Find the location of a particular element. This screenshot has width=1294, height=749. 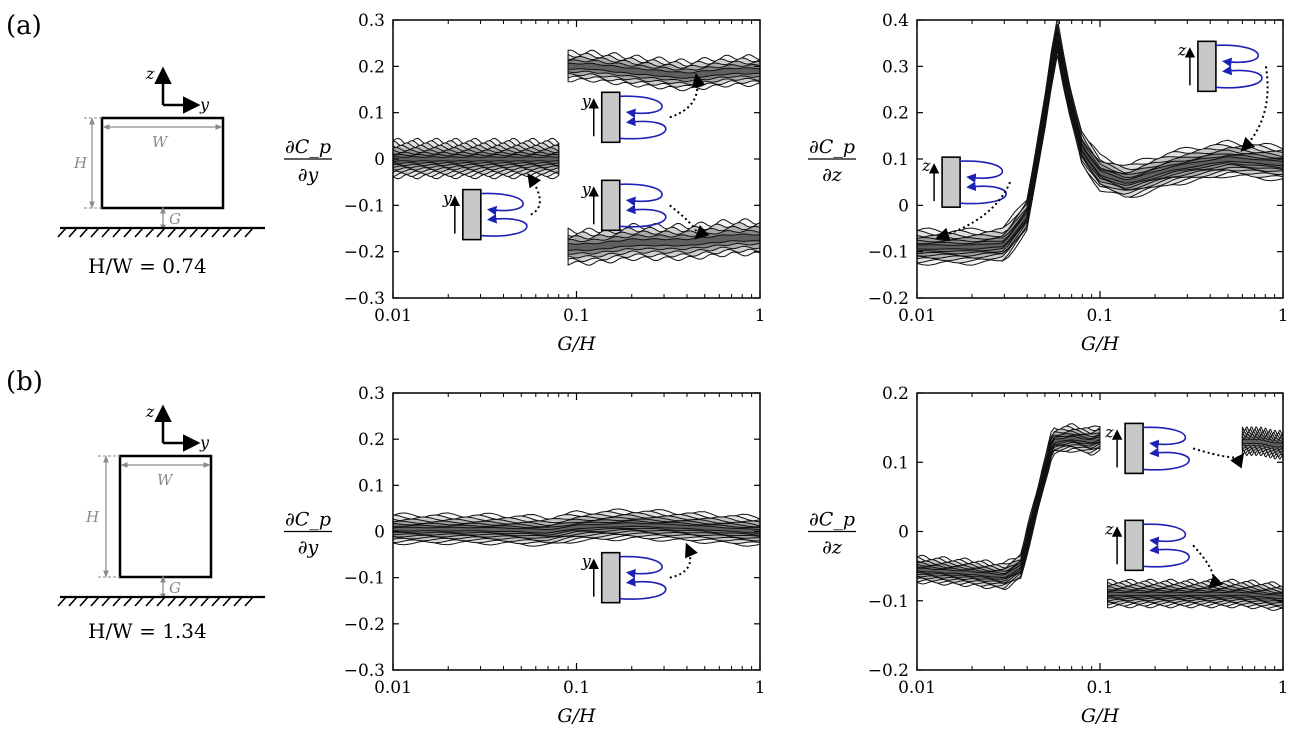

schematic-b: z y W H G H/W = 1.34 is located at coordinates (161, 522).